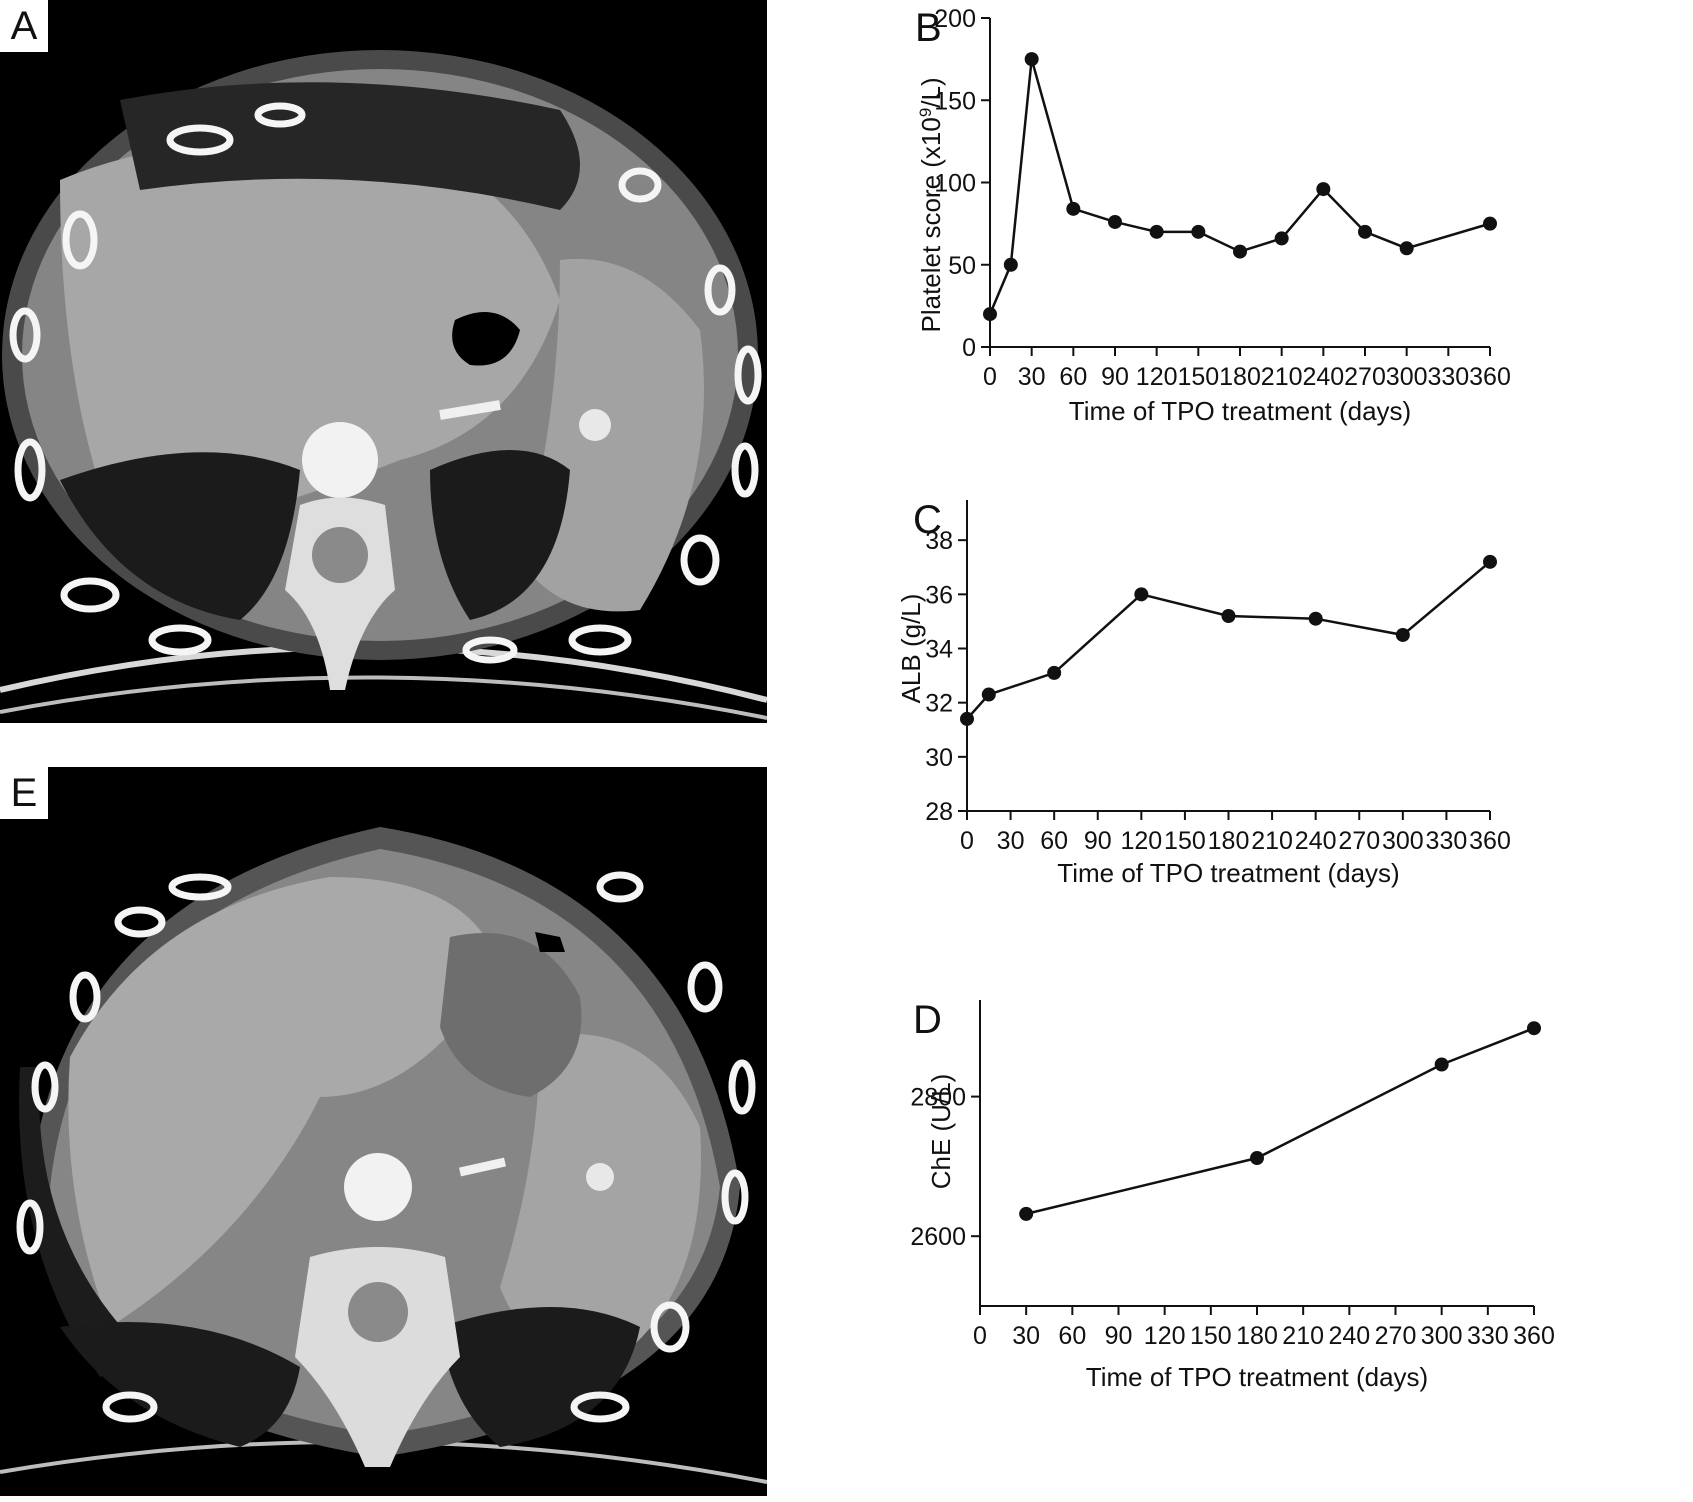 The height and width of the screenshot is (1502, 1693). Describe the element at coordinates (925, 112) in the screenshot. I see `y-axis-title-superscript: 9` at that location.